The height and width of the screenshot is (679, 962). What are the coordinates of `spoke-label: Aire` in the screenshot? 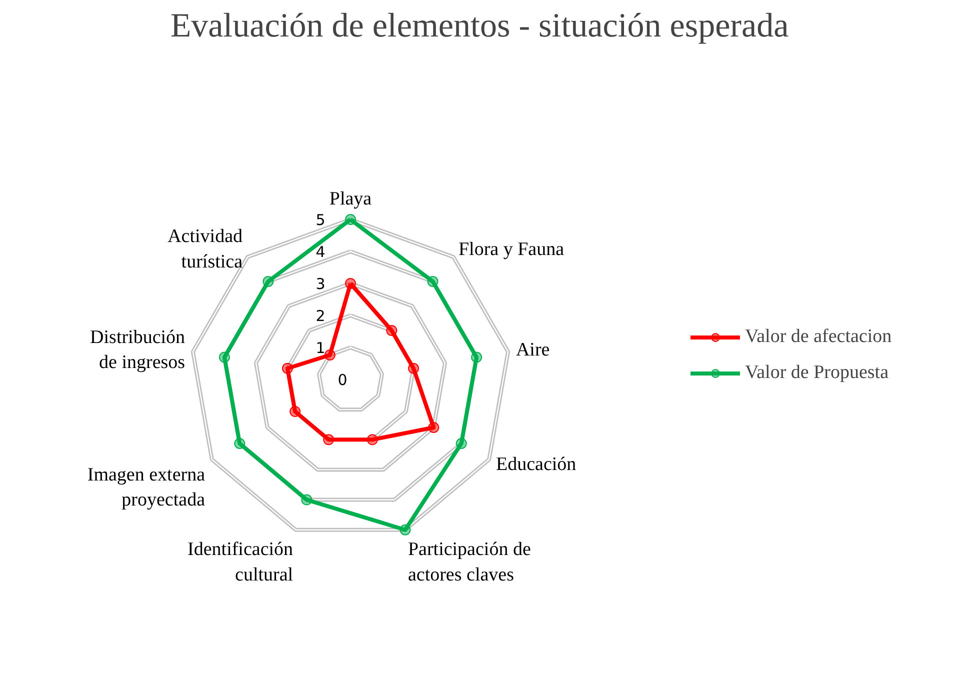 It's located at (533, 349).